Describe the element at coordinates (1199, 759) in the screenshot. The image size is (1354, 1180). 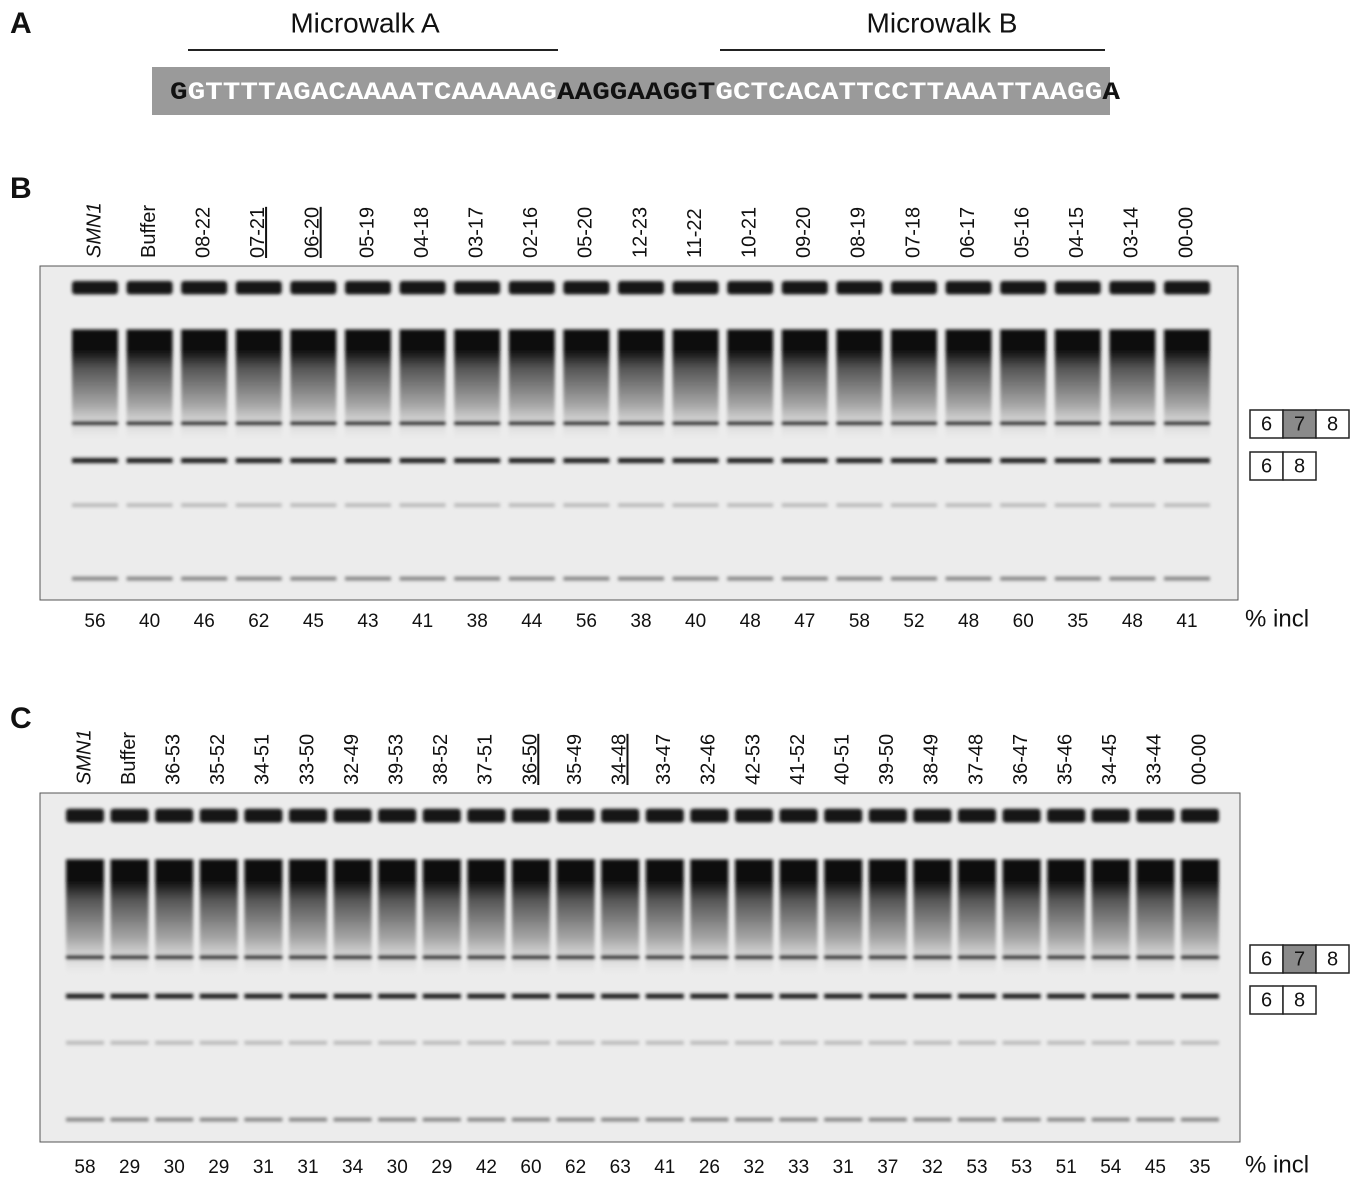
I see `lane-label: 00-00` at that location.